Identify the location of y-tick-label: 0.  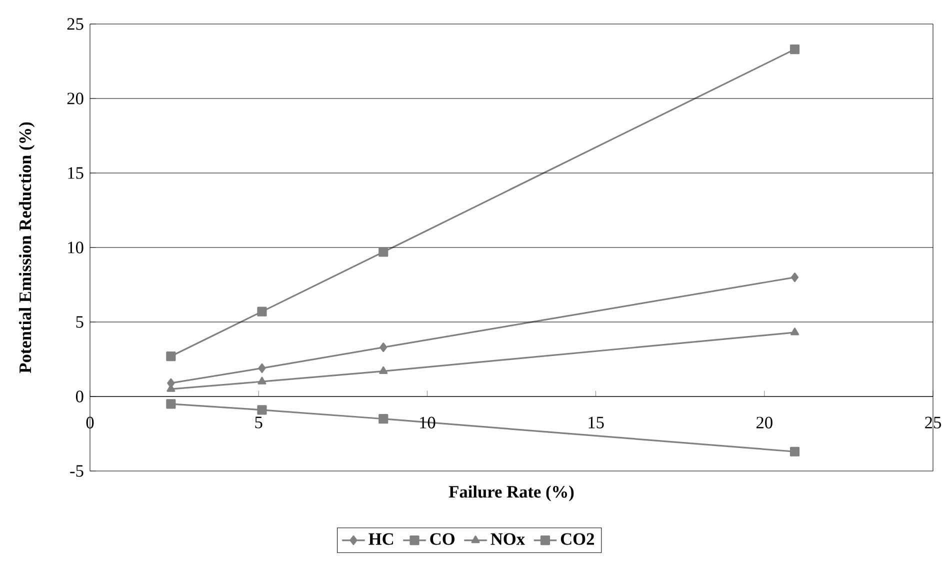
(80, 396).